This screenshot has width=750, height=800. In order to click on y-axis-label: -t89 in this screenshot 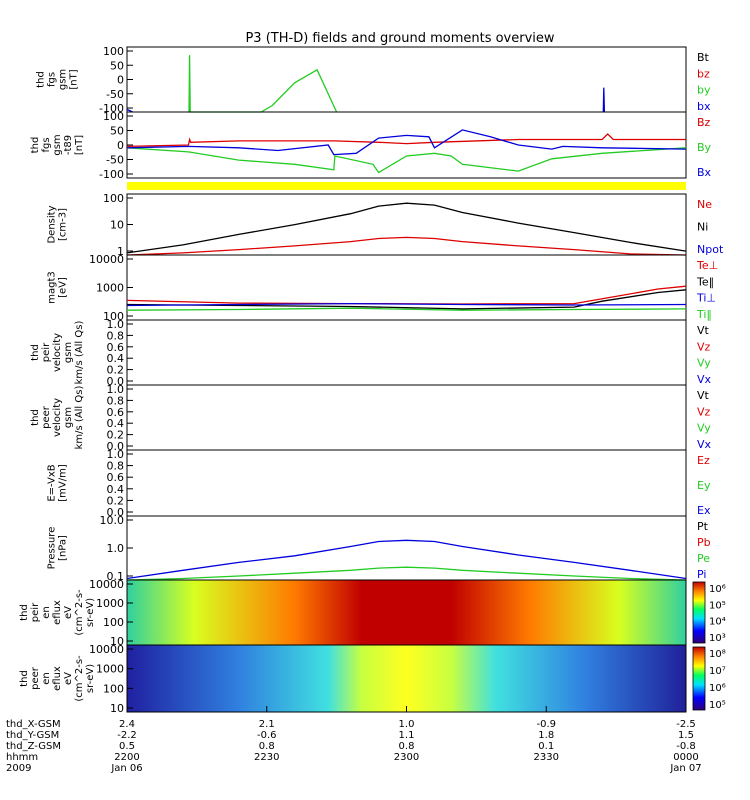, I will do `click(68, 145)`.